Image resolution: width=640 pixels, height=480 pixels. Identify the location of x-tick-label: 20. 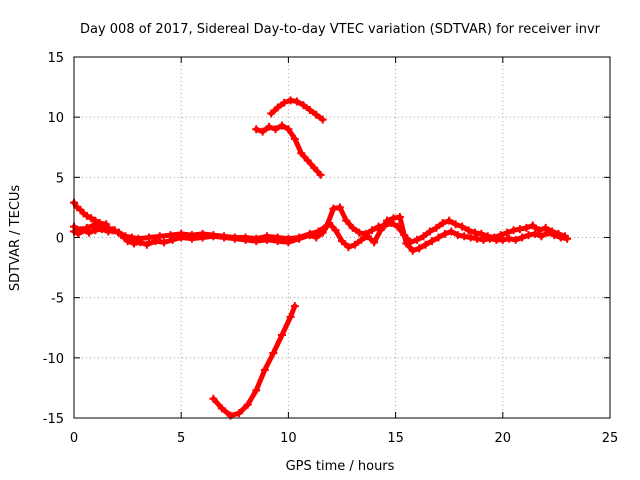
(503, 438).